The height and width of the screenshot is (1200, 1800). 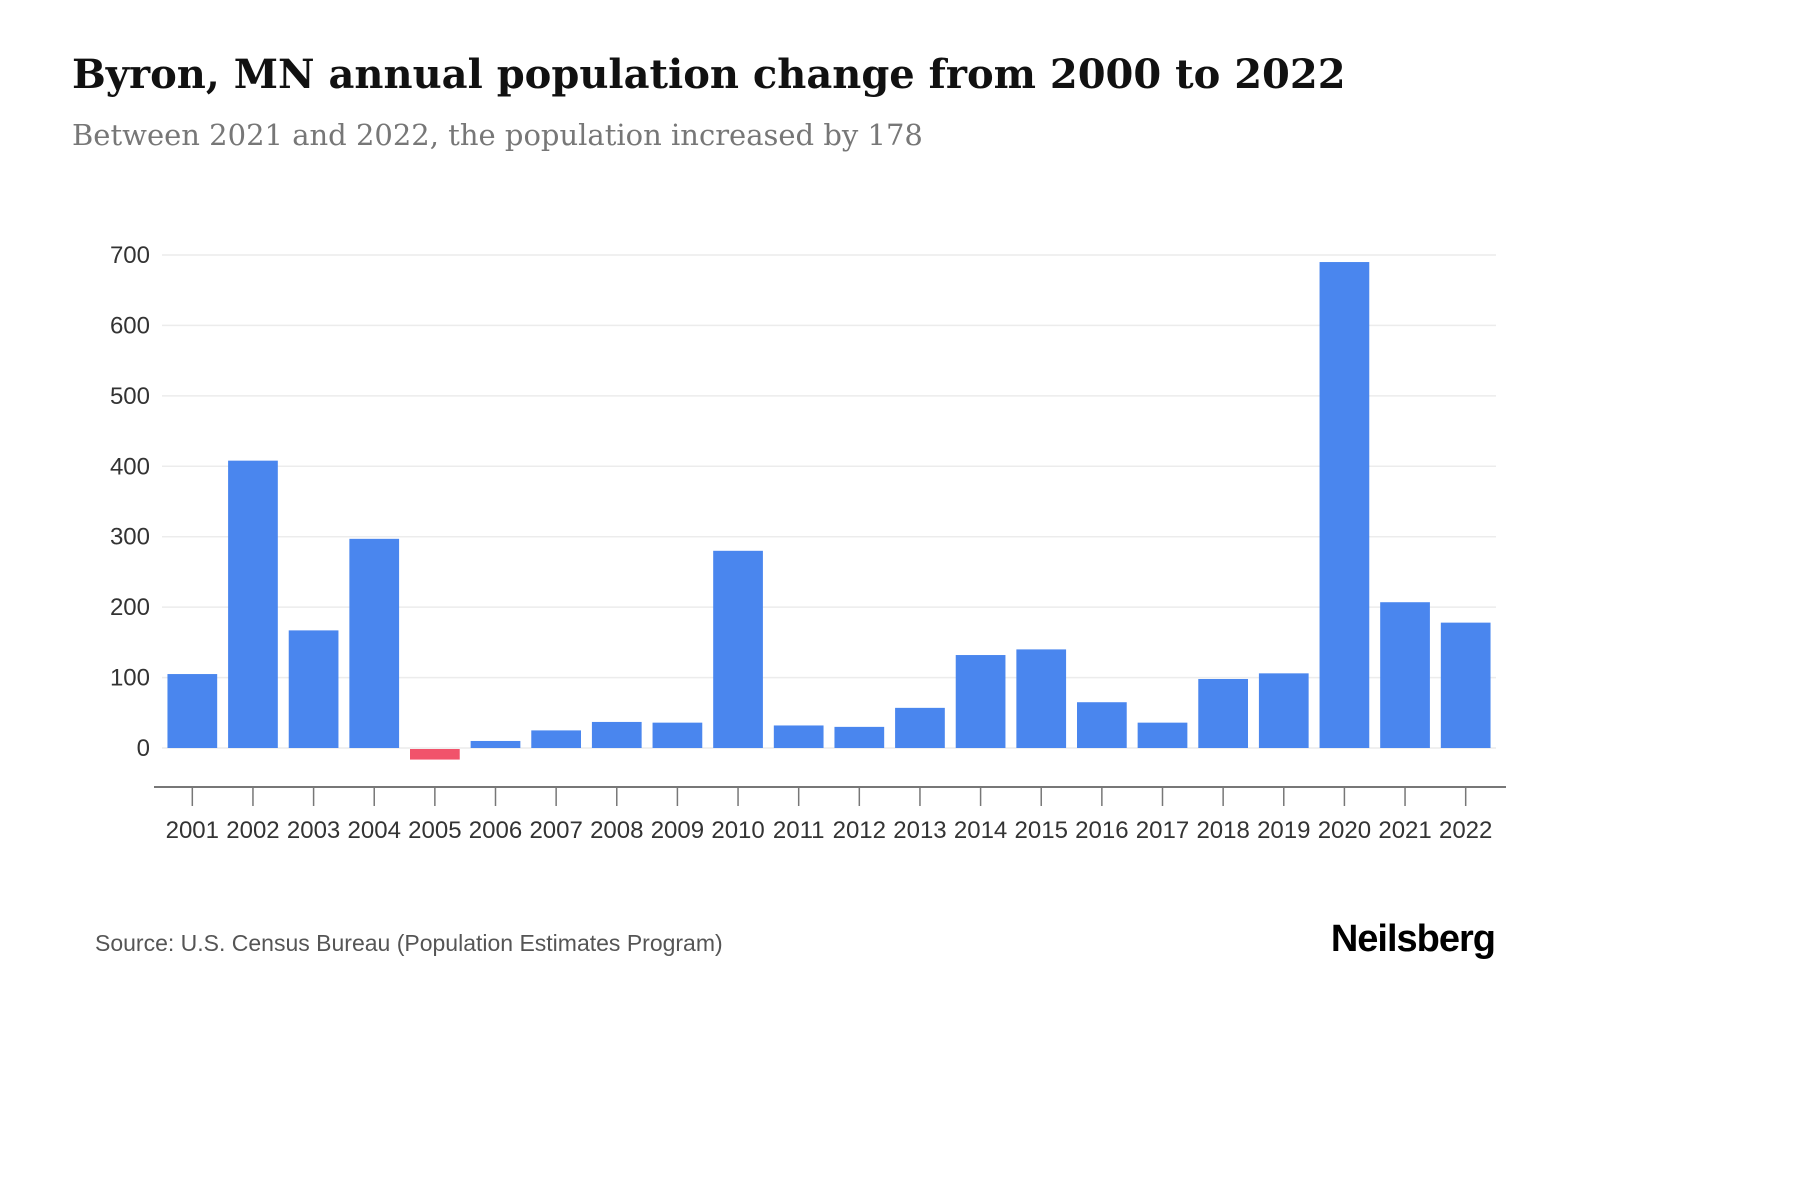 What do you see at coordinates (859, 830) in the screenshot?
I see `x-axis-tick-label: 2012` at bounding box center [859, 830].